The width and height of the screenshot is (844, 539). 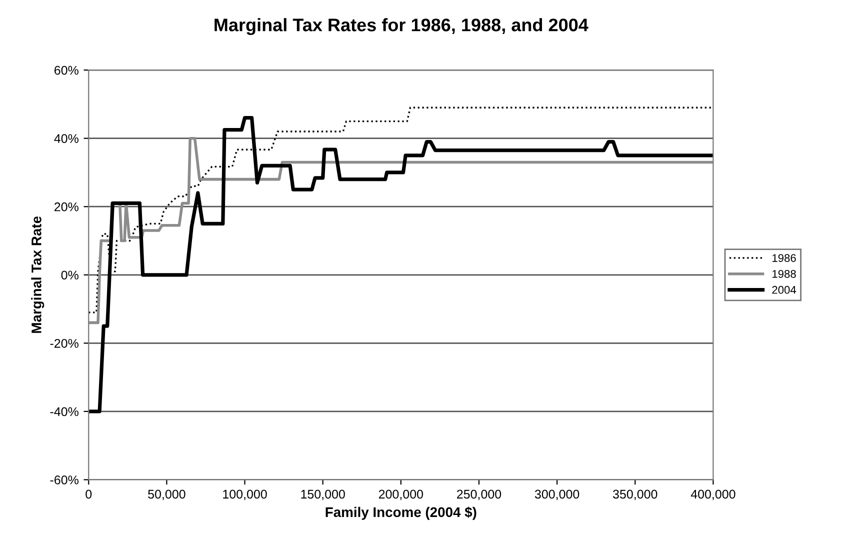 I want to click on x-tick-label: 400,000, so click(x=713, y=495).